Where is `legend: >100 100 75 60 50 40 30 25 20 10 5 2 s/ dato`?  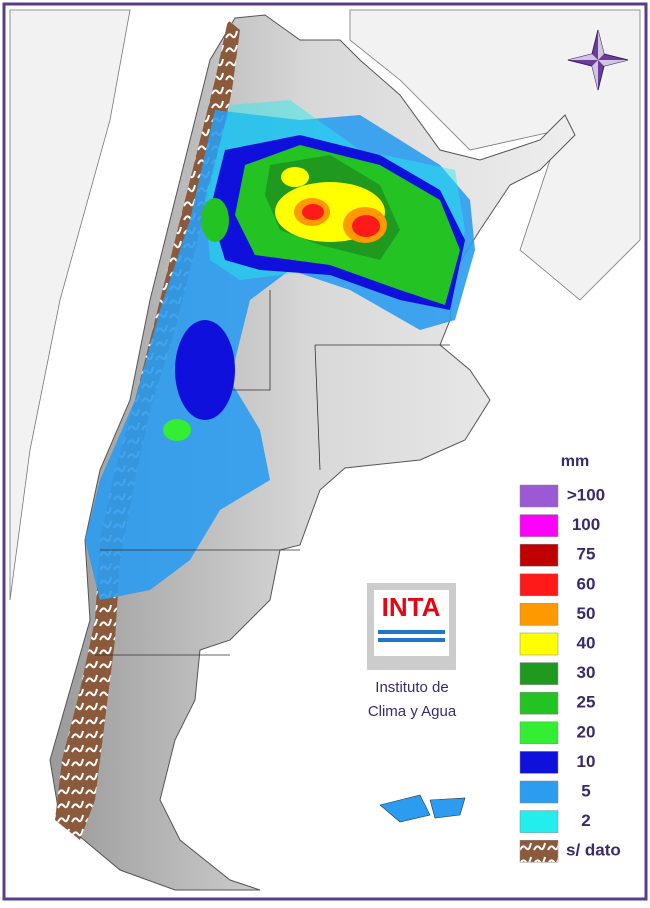
legend: >100 100 75 60 50 40 30 25 20 10 5 2 s/ dato is located at coordinates (570, 673).